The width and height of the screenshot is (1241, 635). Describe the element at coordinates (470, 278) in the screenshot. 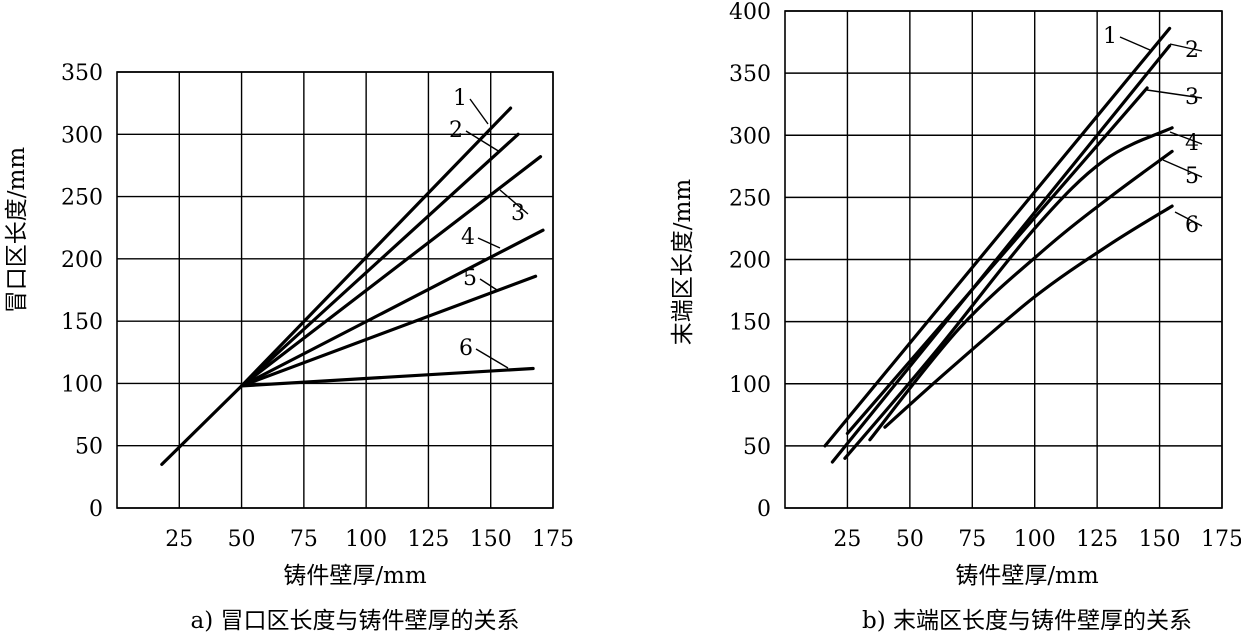

I see `chart-a-series-label-5: 5` at that location.